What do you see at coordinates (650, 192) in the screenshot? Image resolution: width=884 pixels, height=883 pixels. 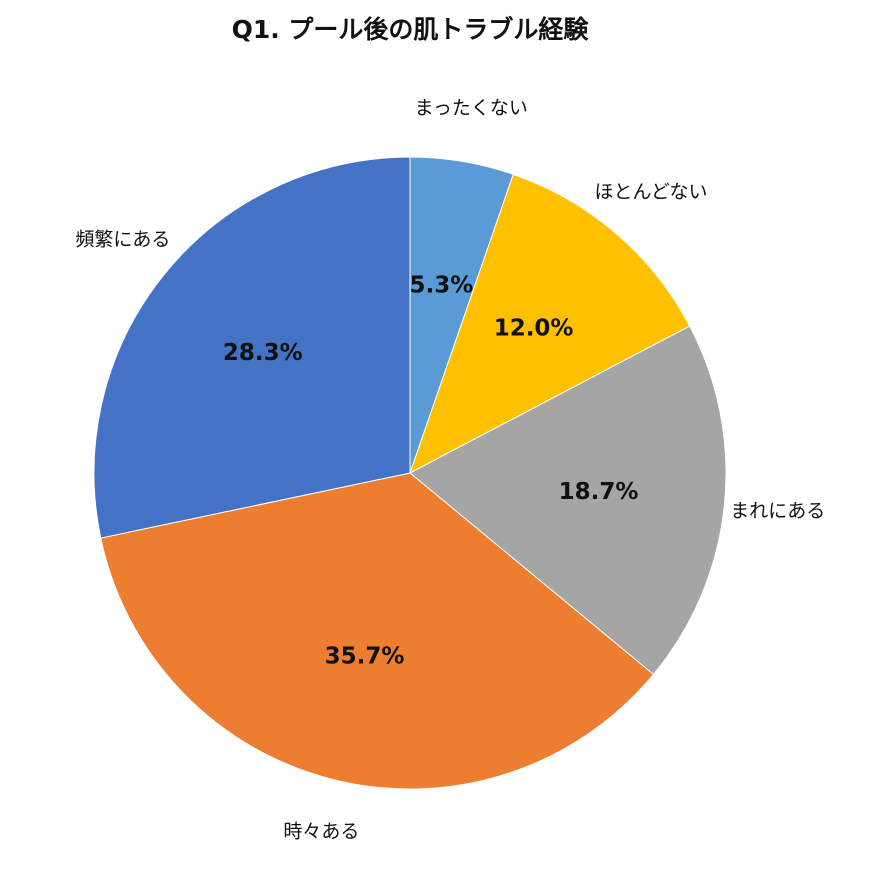 I see `slice-category-label: ほとんどない` at bounding box center [650, 192].